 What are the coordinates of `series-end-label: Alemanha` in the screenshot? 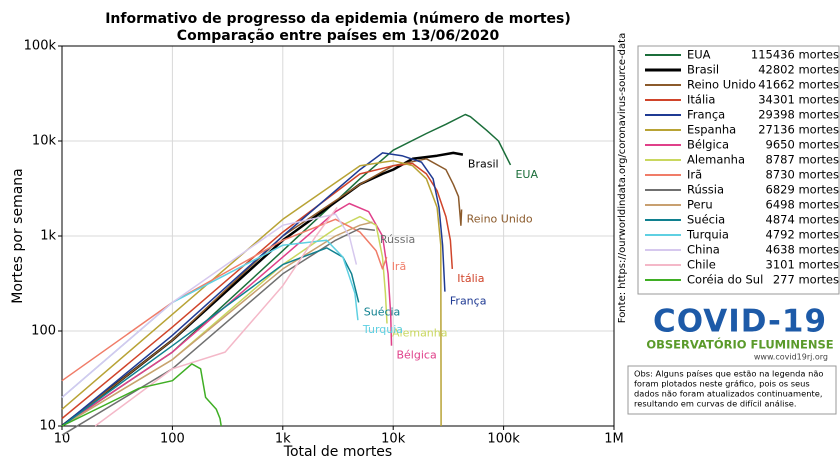 It's located at (420, 332).